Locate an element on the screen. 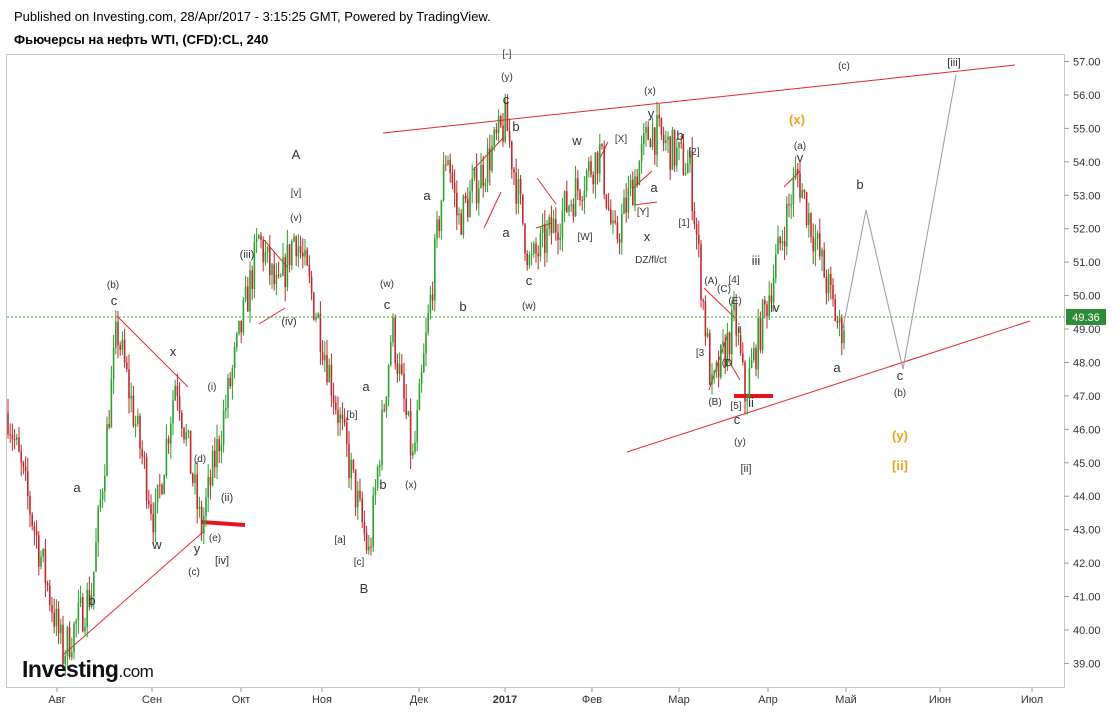 Image resolution: width=1112 pixels, height=712 pixels. wave-label: (c) is located at coordinates (844, 66).